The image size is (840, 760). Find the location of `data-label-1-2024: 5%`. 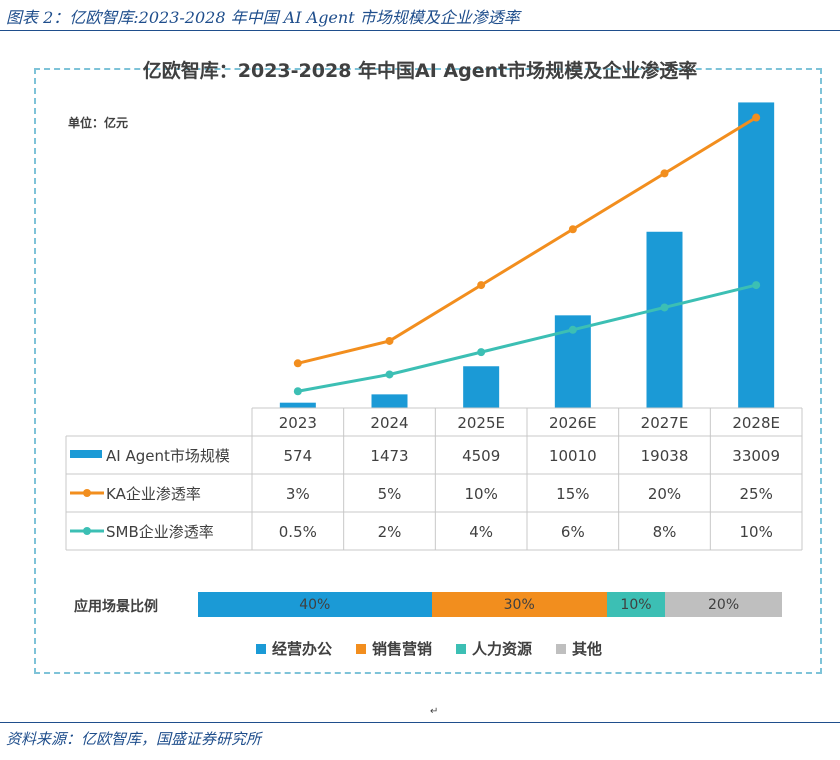

data-label-1-2024: 5% is located at coordinates (390, 494).